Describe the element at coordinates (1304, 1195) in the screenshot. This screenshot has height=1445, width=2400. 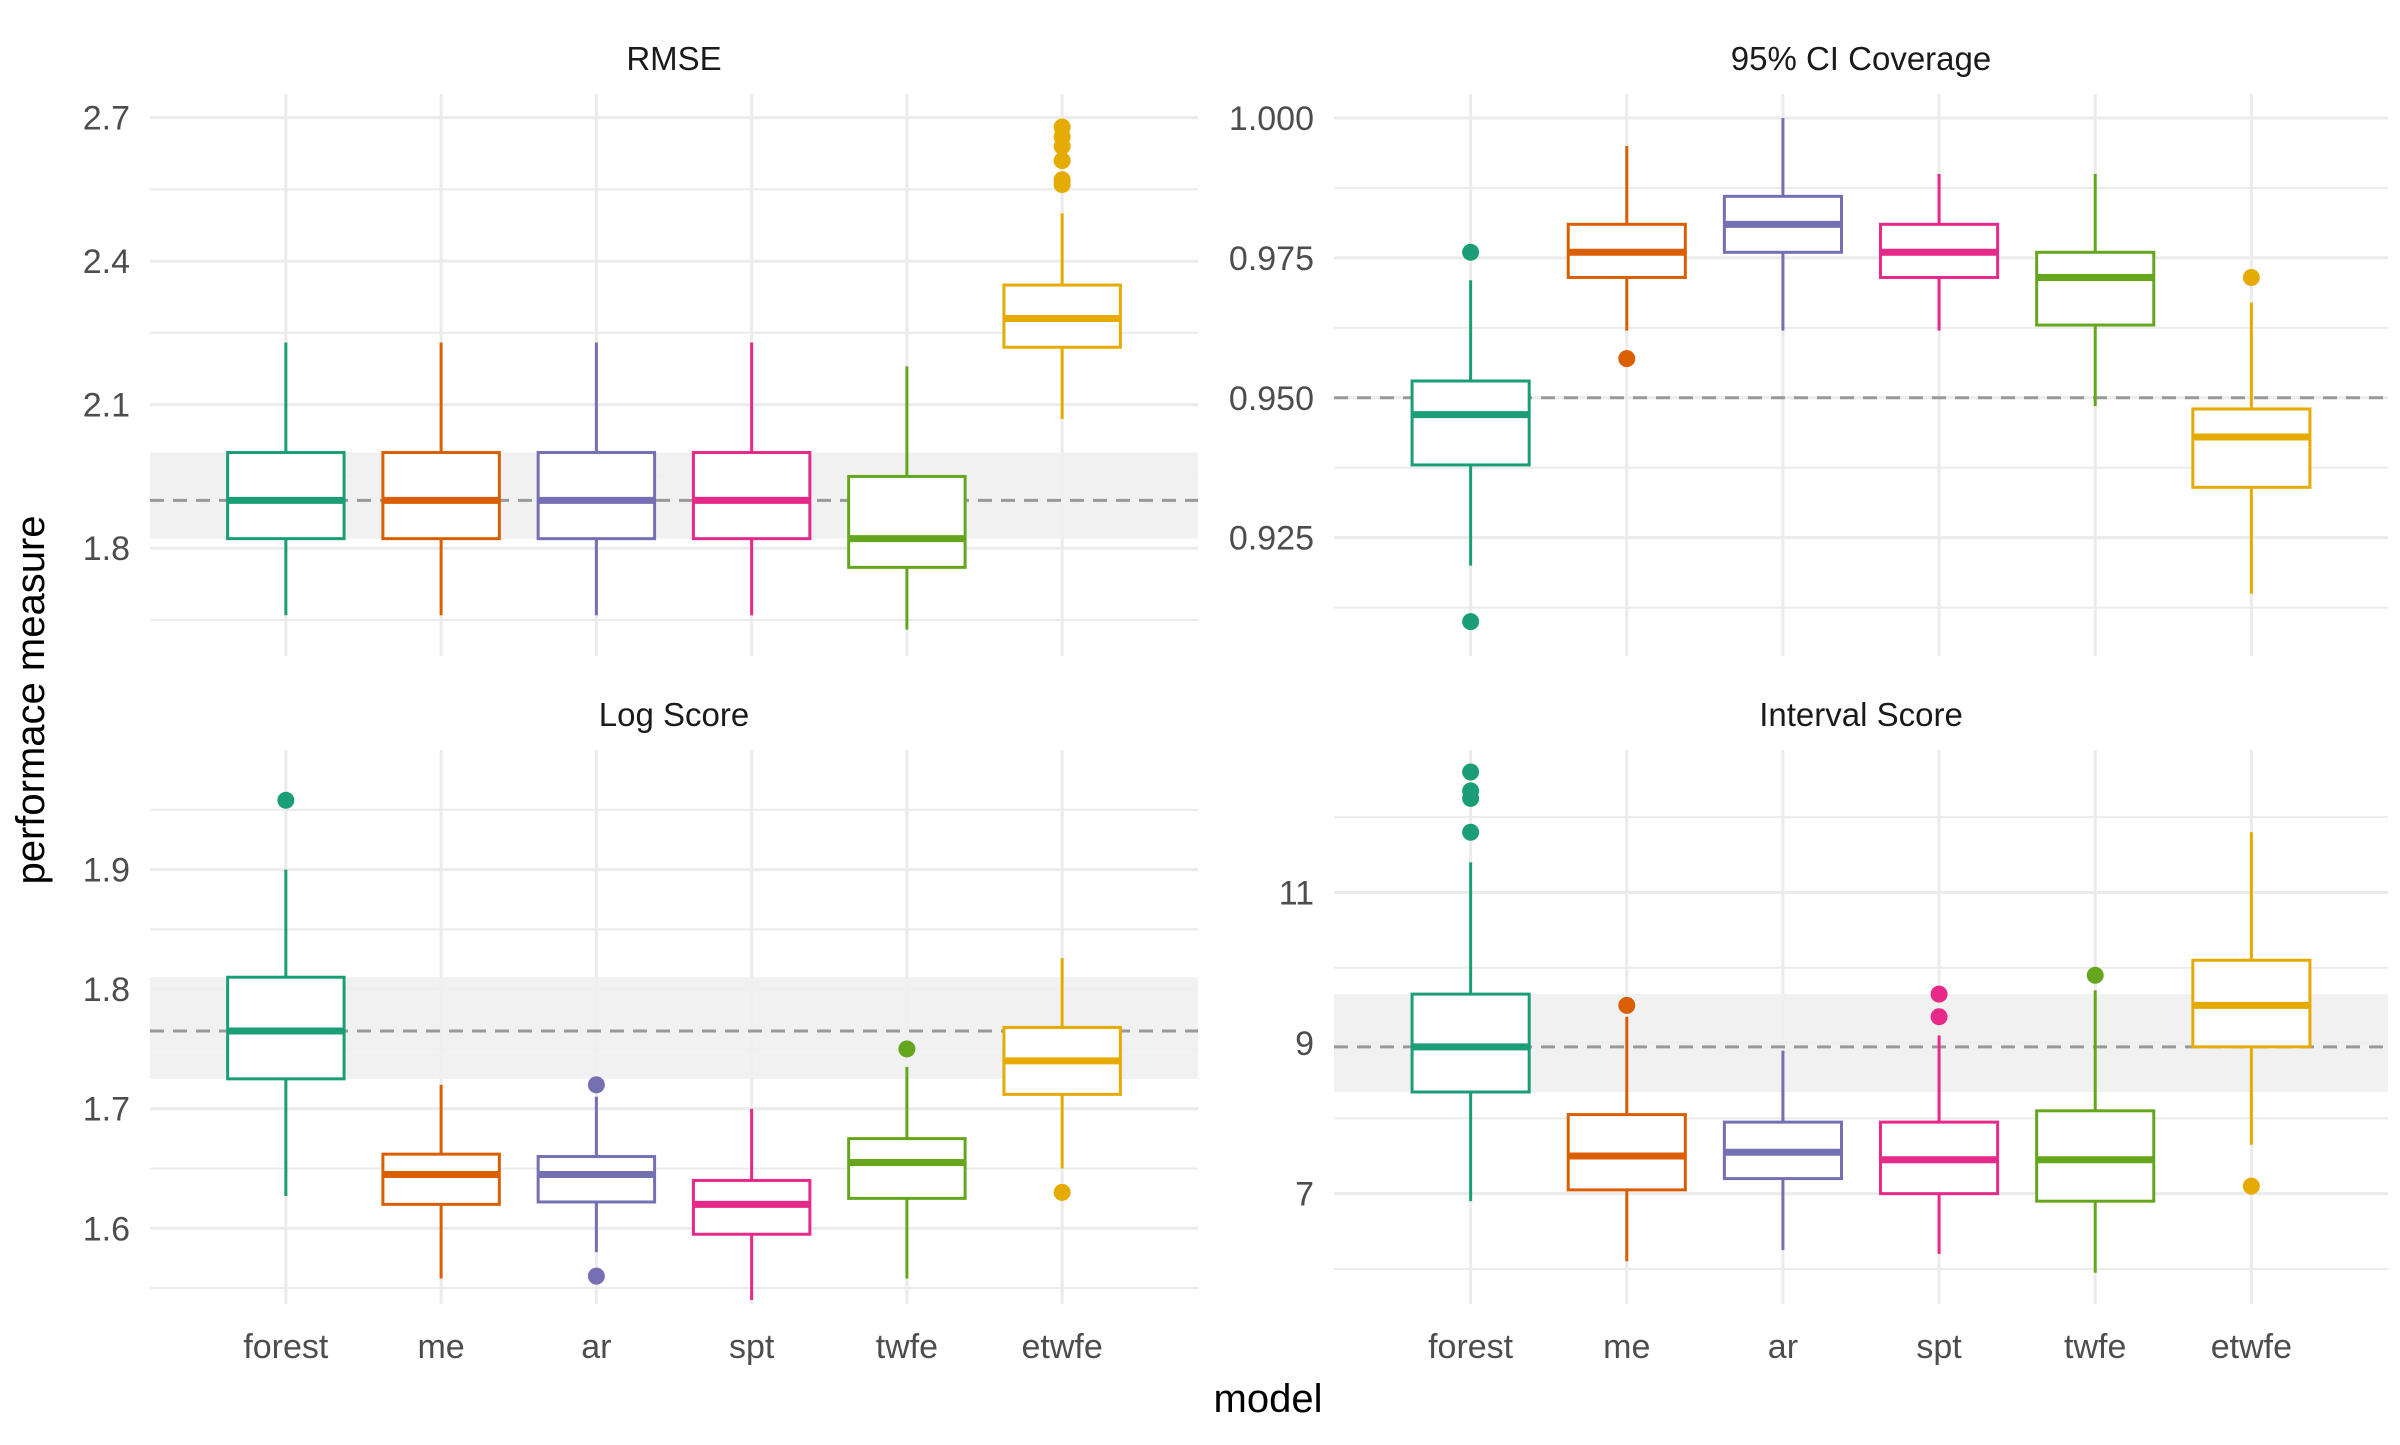
I see `y-tick-label: 7` at that location.